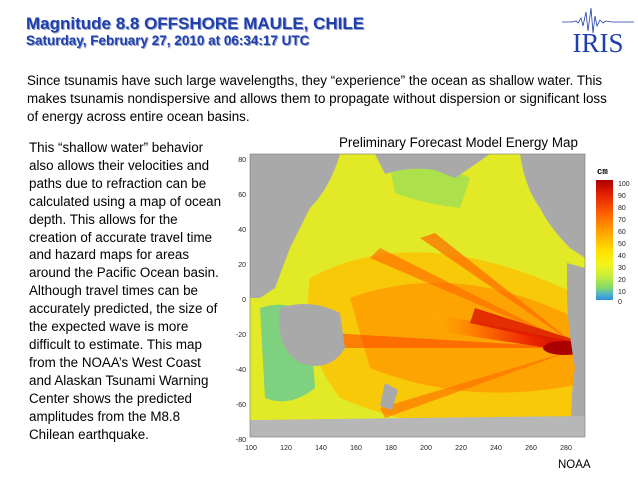 Image resolution: width=638 pixels, height=478 pixels. I want to click on y-tick-label: 60, so click(242, 195).